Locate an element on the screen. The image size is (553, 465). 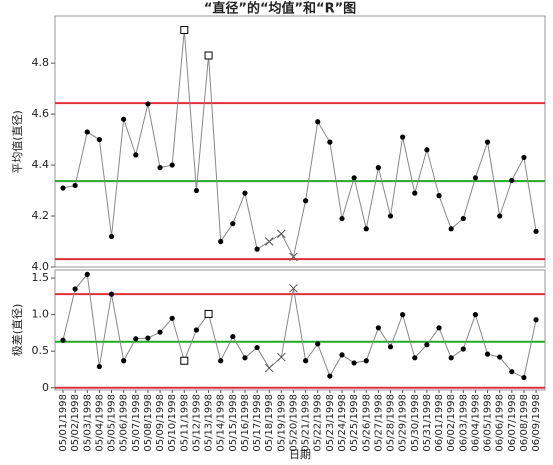
x-tick-label: 05/10/1998 is located at coordinates (172, 423).